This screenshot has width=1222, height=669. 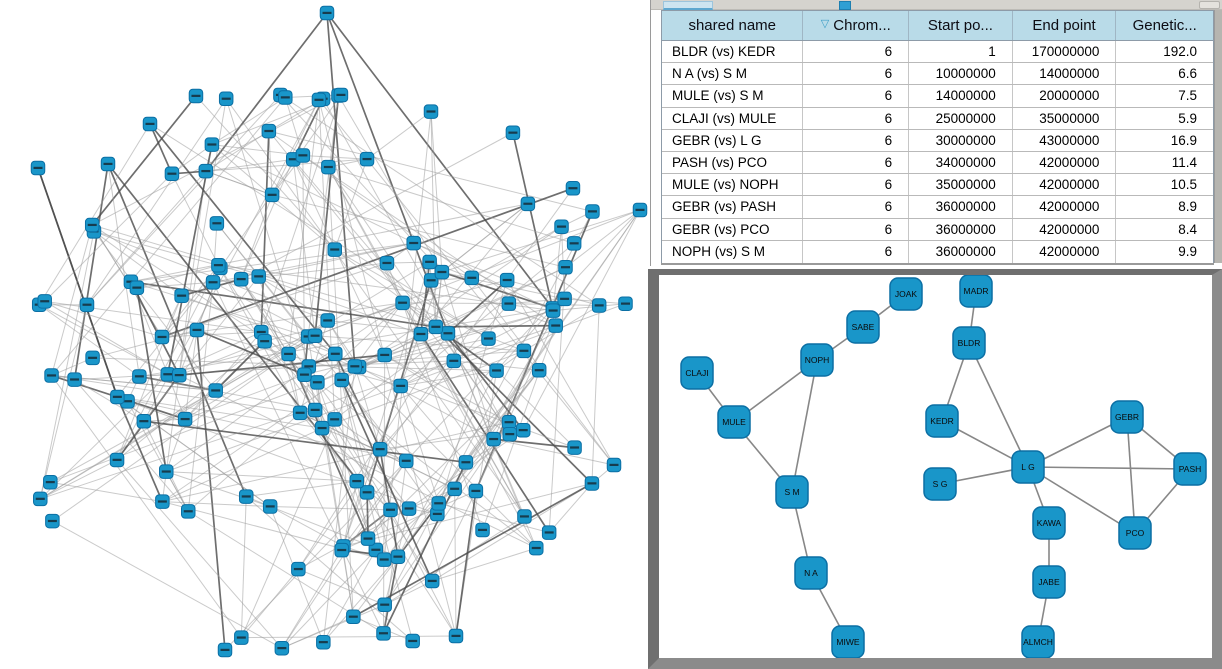 What do you see at coordinates (940, 484) in the screenshot?
I see `network-node-s-g: S G` at bounding box center [940, 484].